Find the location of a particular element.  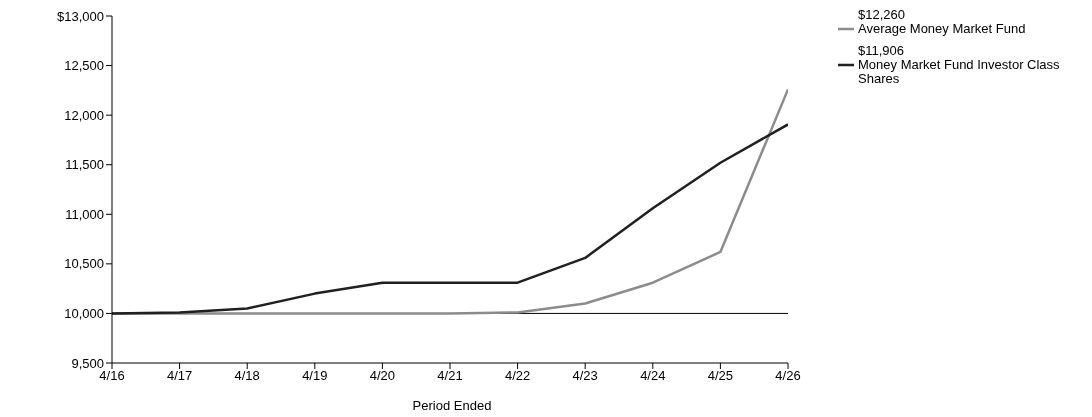

text: $11,906 is located at coordinates (882, 50).